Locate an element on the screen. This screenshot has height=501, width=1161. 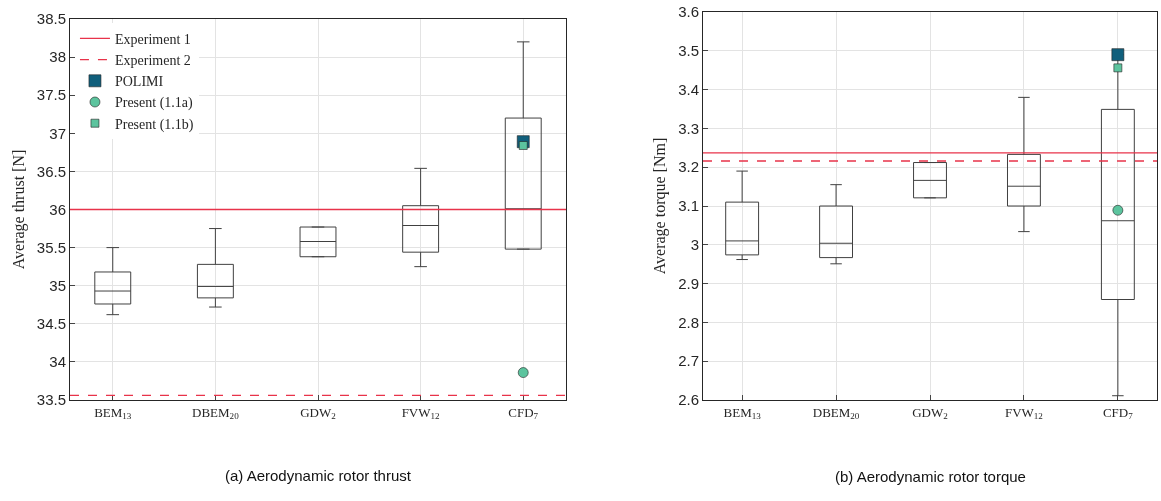
y-axis-title: Average torque [Nm] is located at coordinates (660, 206).